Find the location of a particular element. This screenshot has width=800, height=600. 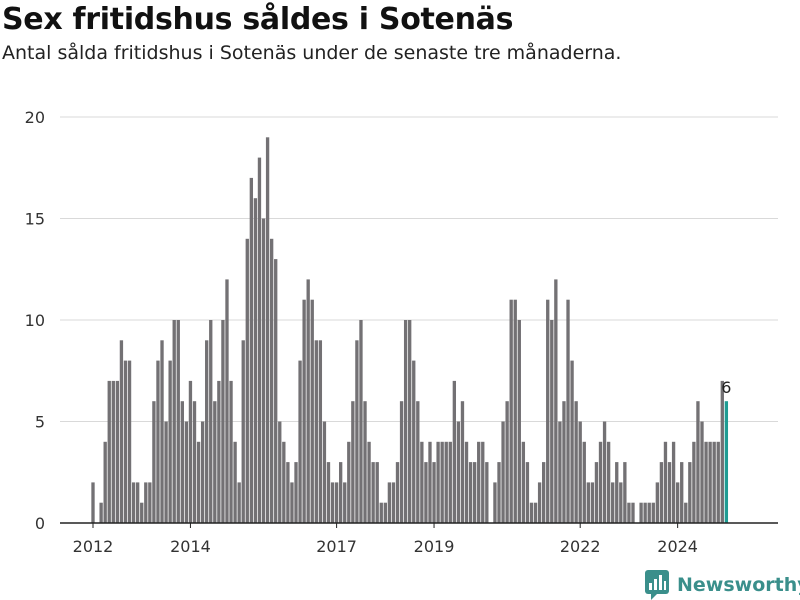

x-tick-label: 2012 is located at coordinates (93, 546).